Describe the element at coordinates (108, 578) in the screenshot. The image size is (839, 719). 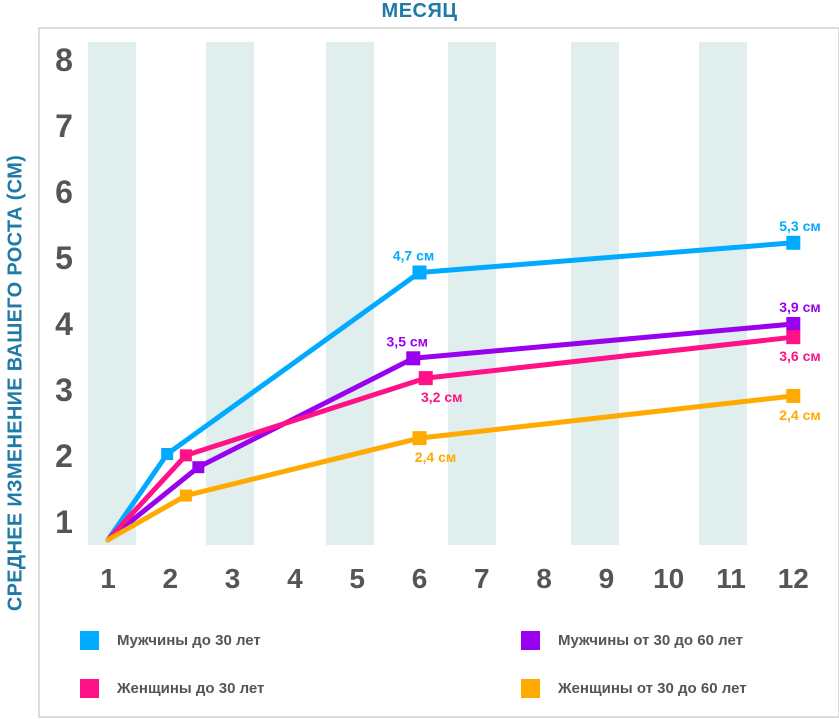
I see `x-tick-label-1: 1` at that location.